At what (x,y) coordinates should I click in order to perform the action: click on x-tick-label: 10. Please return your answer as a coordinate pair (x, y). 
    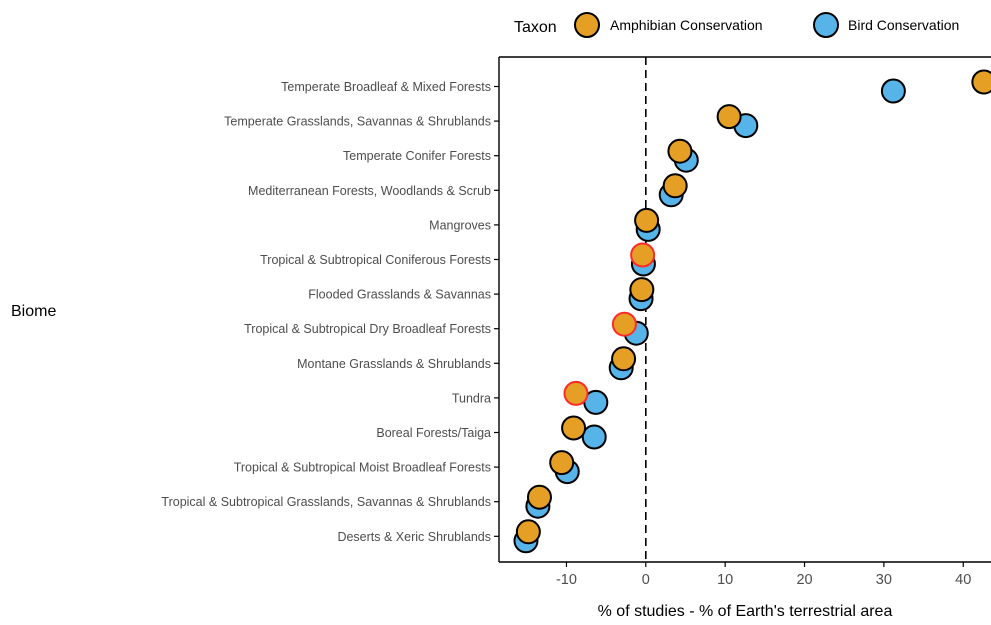
    Looking at the image, I should click on (725, 580).